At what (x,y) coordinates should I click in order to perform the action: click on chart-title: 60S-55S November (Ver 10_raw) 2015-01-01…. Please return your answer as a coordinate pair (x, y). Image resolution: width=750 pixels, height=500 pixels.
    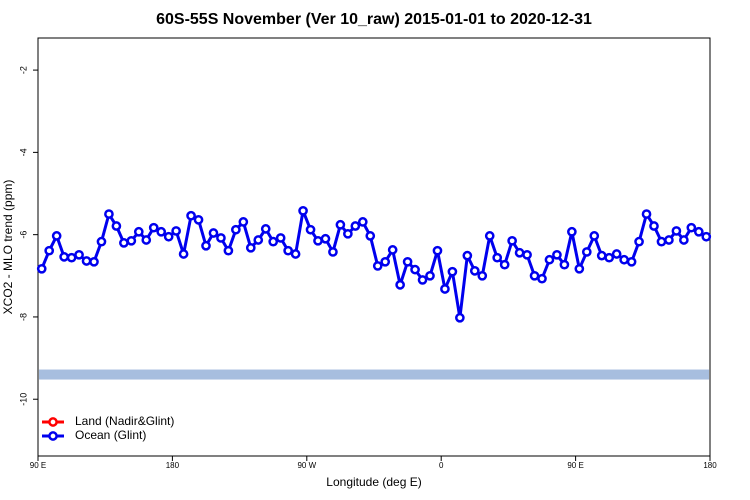
    Looking at the image, I should click on (374, 19).